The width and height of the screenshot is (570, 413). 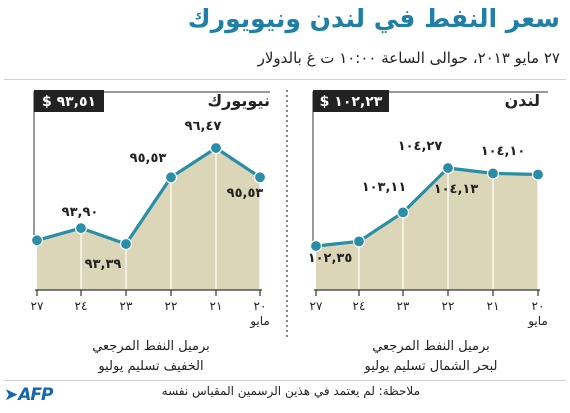 What do you see at coordinates (259, 321) in the screenshot?
I see `month-label-newyork: مايو` at bounding box center [259, 321].